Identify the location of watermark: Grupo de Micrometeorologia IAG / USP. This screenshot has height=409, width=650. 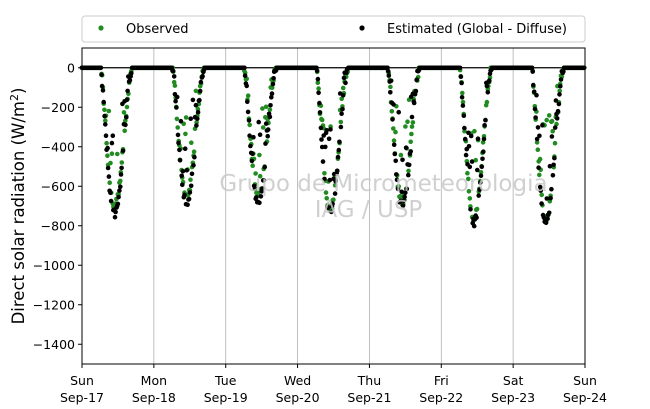
(383, 197).